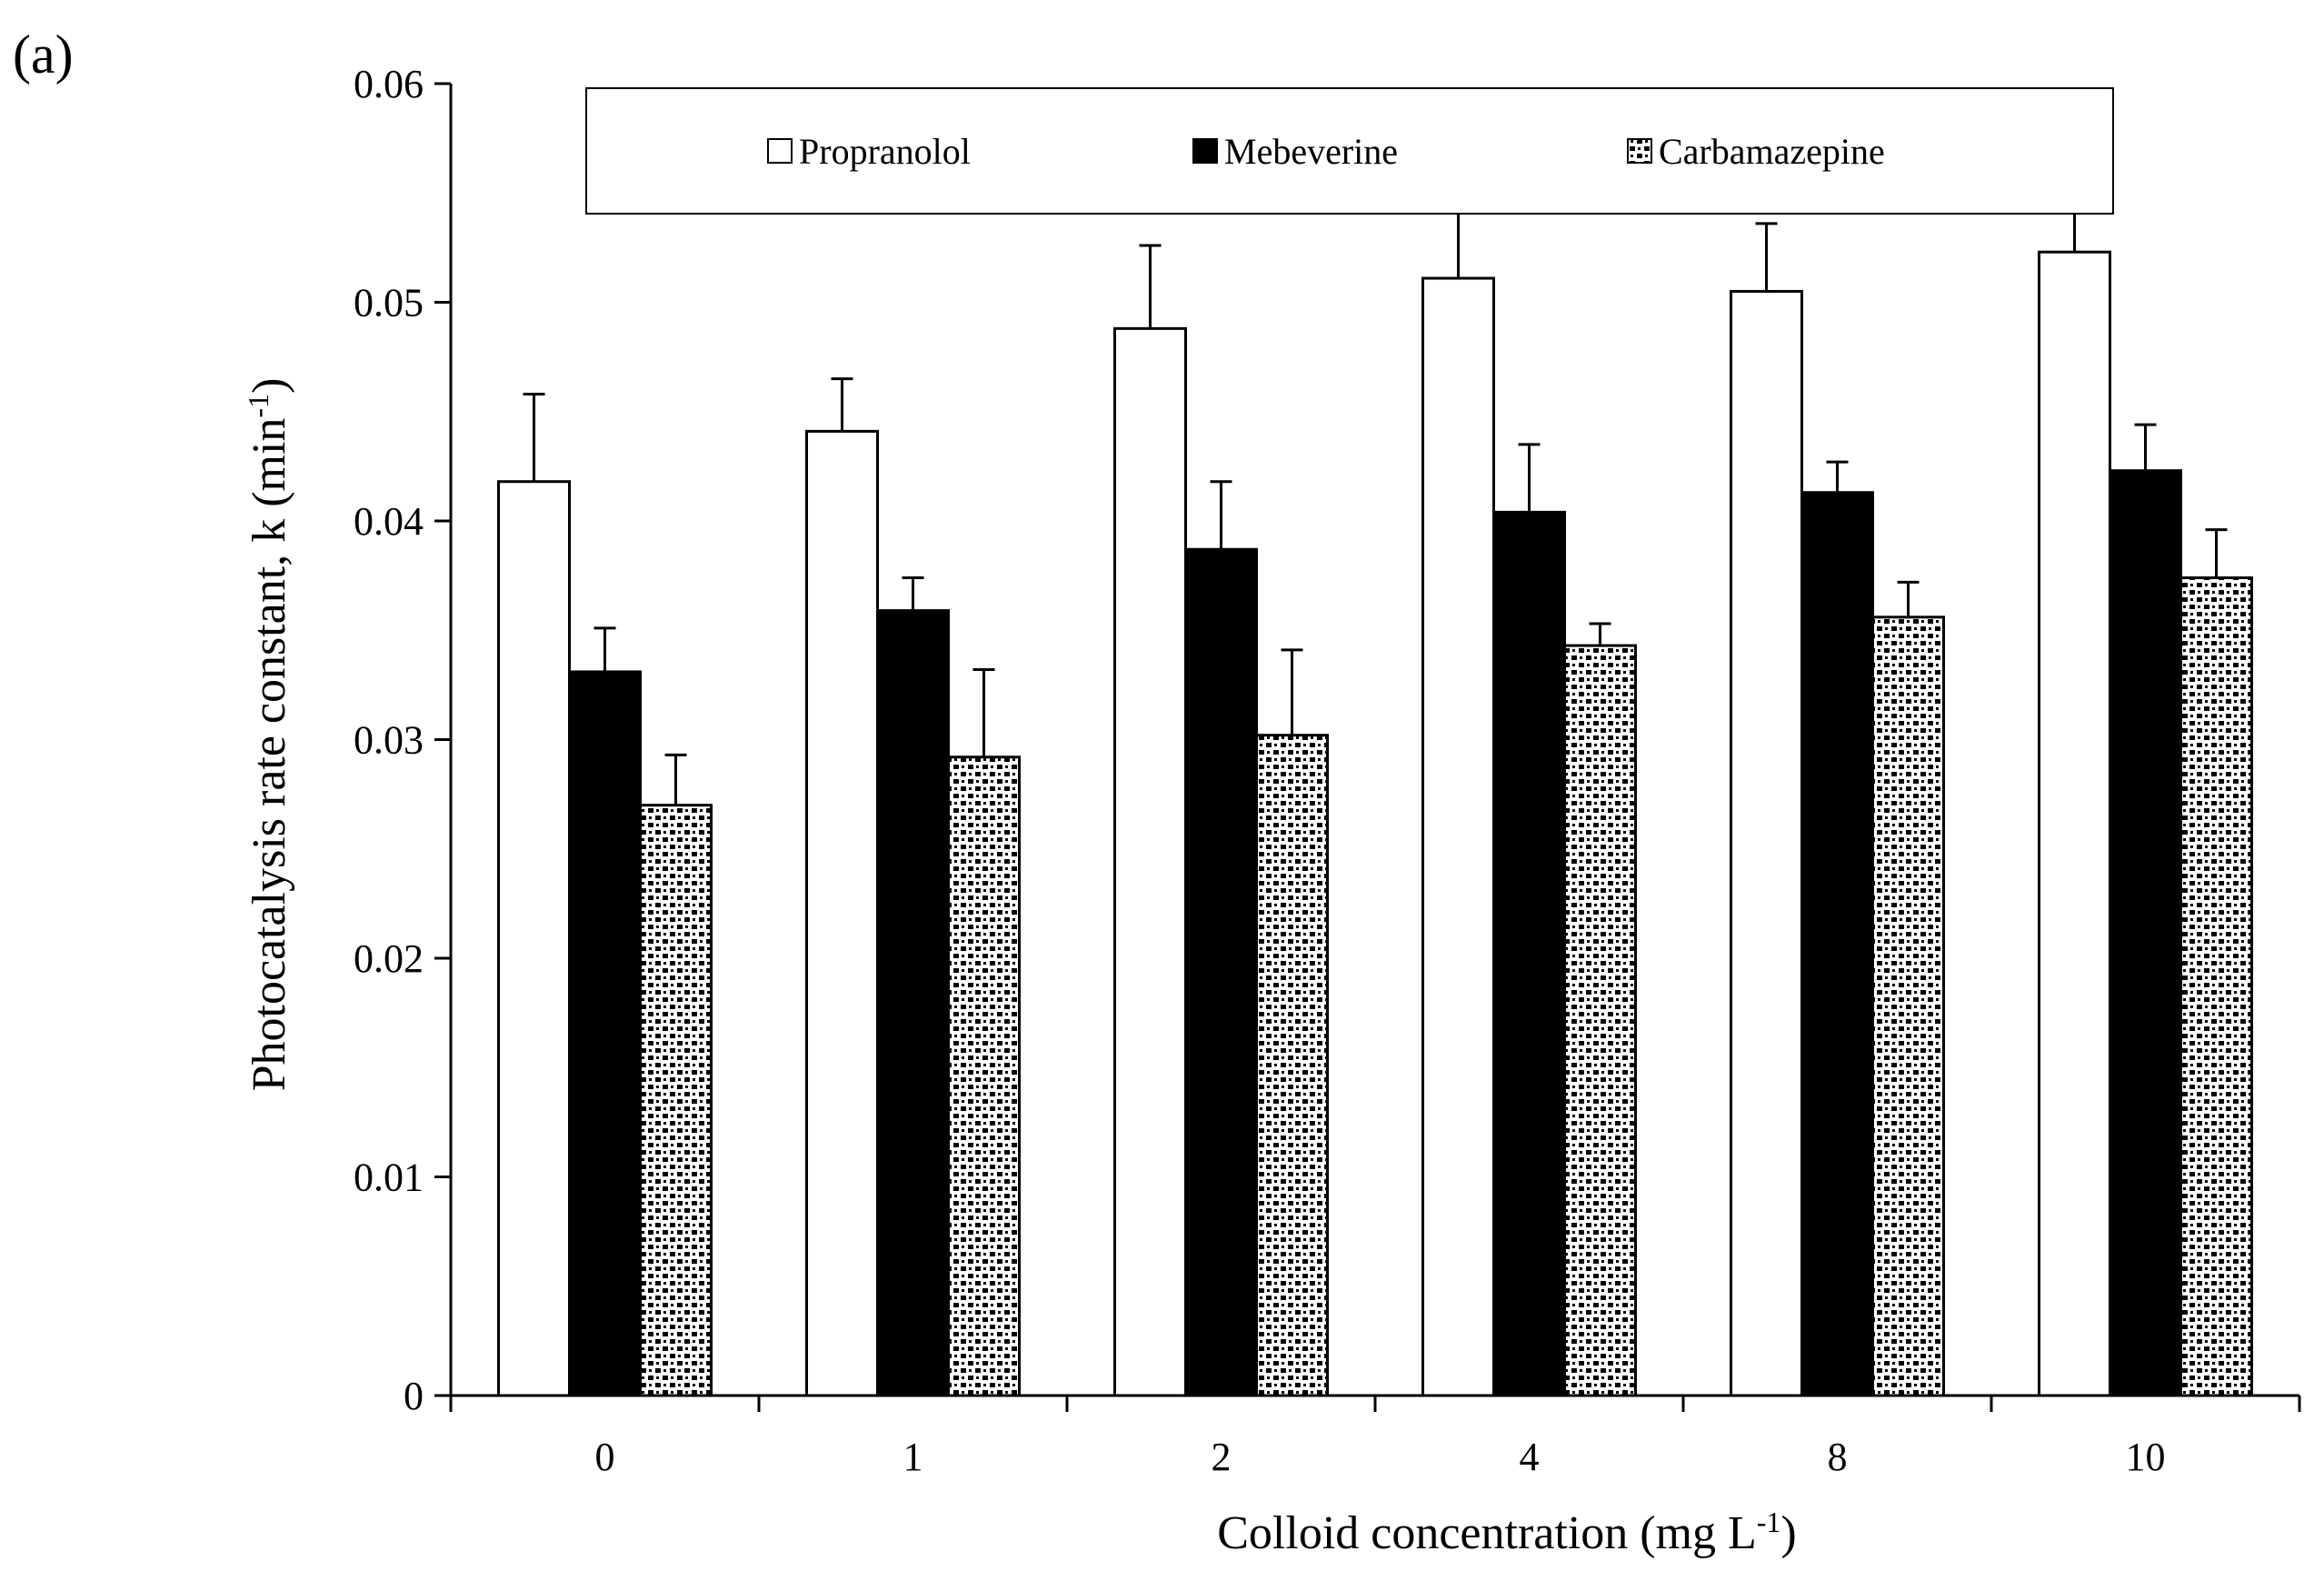 This screenshot has width=2324, height=1581. I want to click on x-axis-title-main: Colloid concentration (mg L, so click(1487, 1533).